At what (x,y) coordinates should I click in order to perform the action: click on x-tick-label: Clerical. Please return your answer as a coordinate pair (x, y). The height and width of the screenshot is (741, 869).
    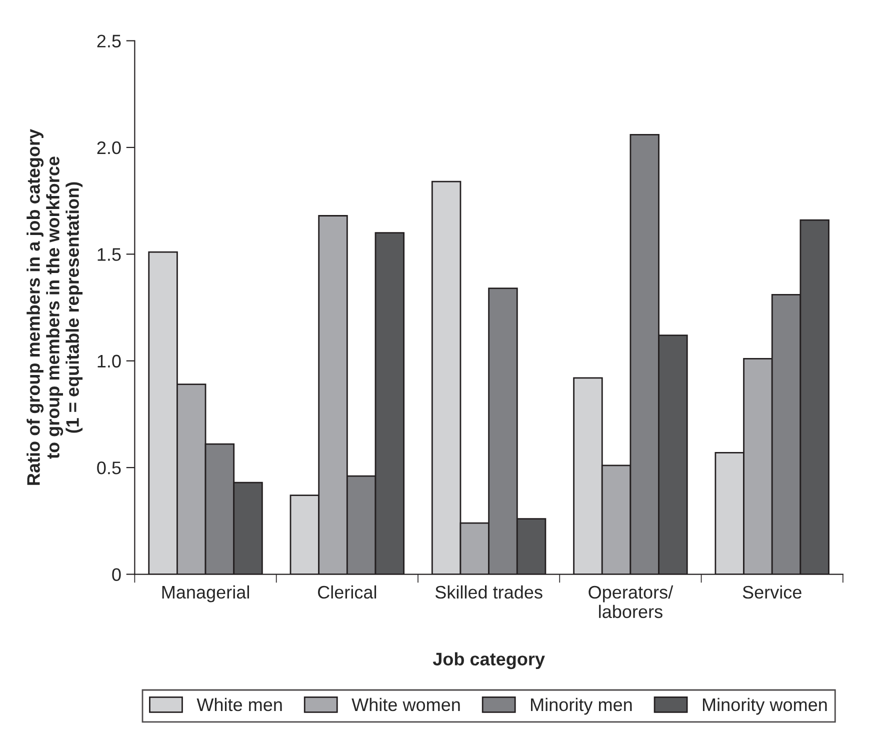
    Looking at the image, I should click on (347, 592).